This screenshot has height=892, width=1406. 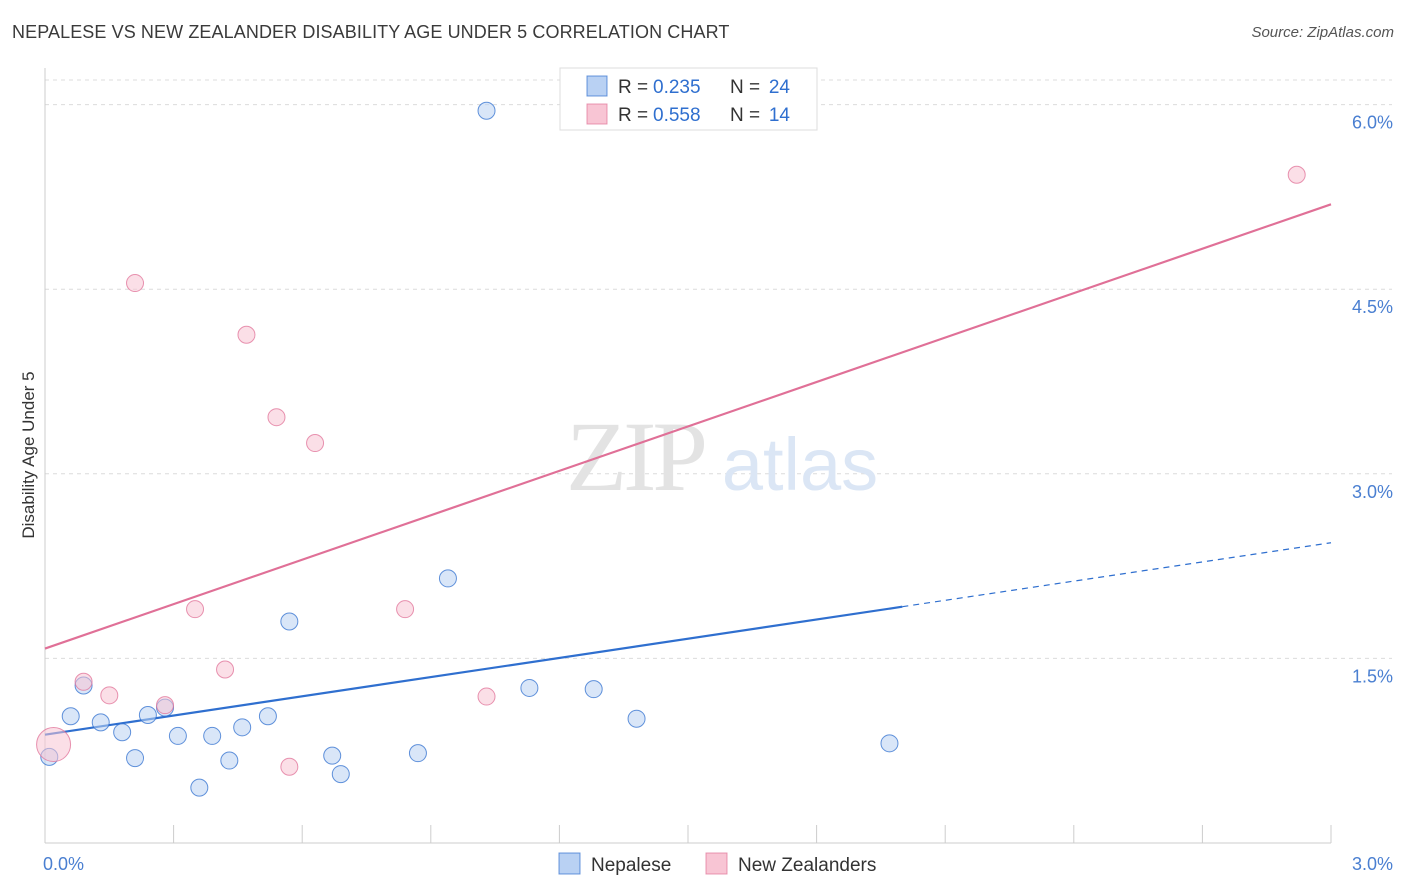 What do you see at coordinates (688, 99) in the screenshot?
I see `top-legend: R = 0.235 N = 24 R = 0.558 N = 14` at bounding box center [688, 99].